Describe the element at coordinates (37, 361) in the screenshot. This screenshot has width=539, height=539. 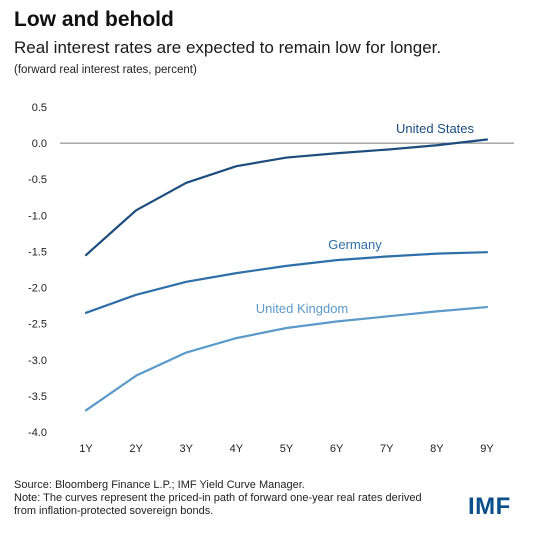
I see `y-tick-label: -3.0` at that location.